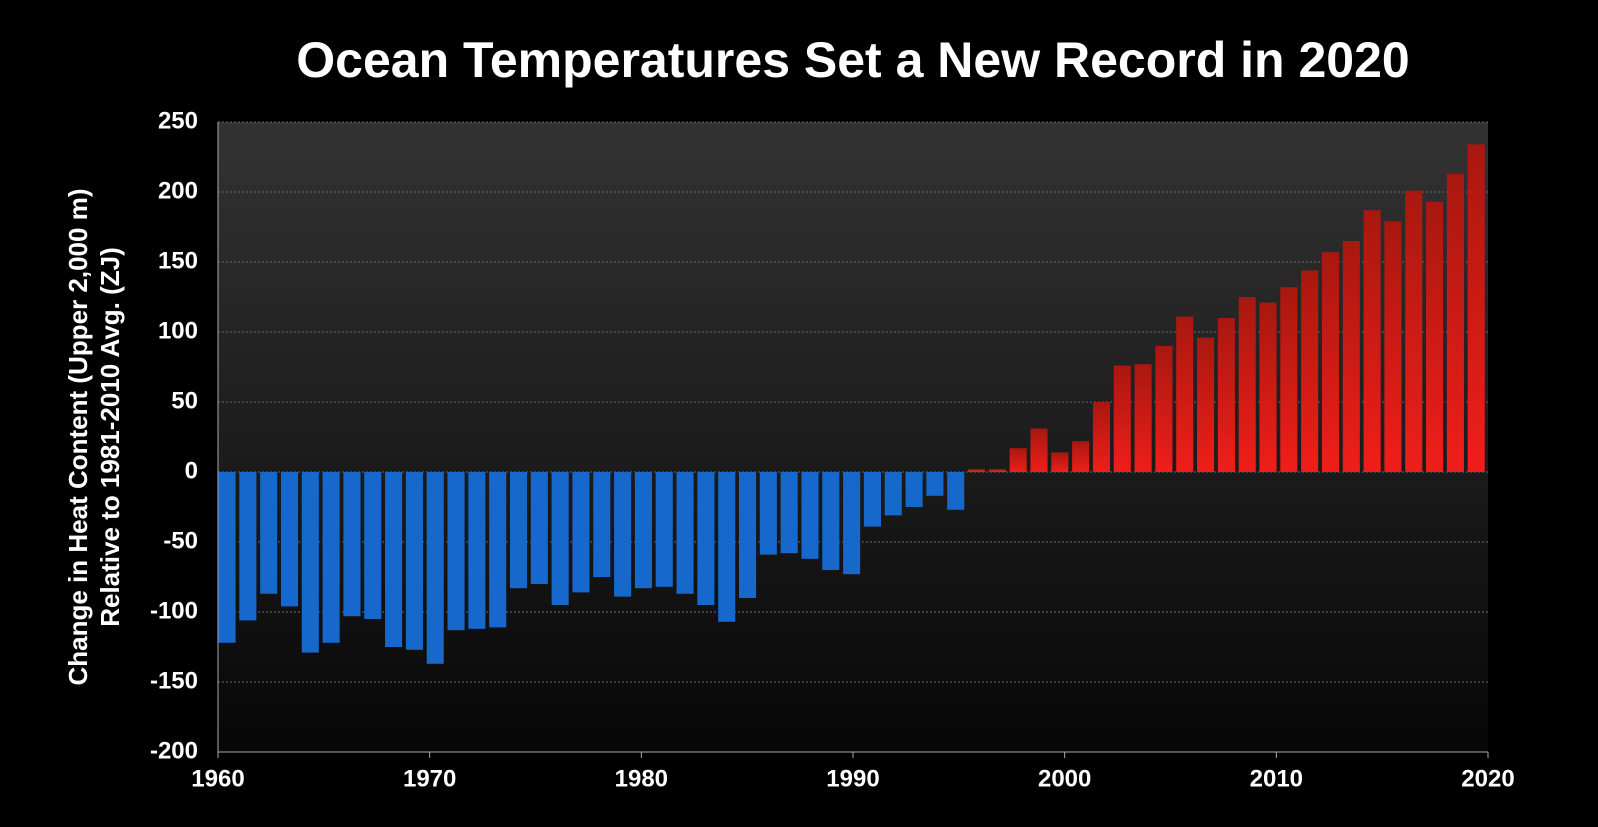 The image size is (1598, 827). I want to click on y-tick-label: 50, so click(184, 400).